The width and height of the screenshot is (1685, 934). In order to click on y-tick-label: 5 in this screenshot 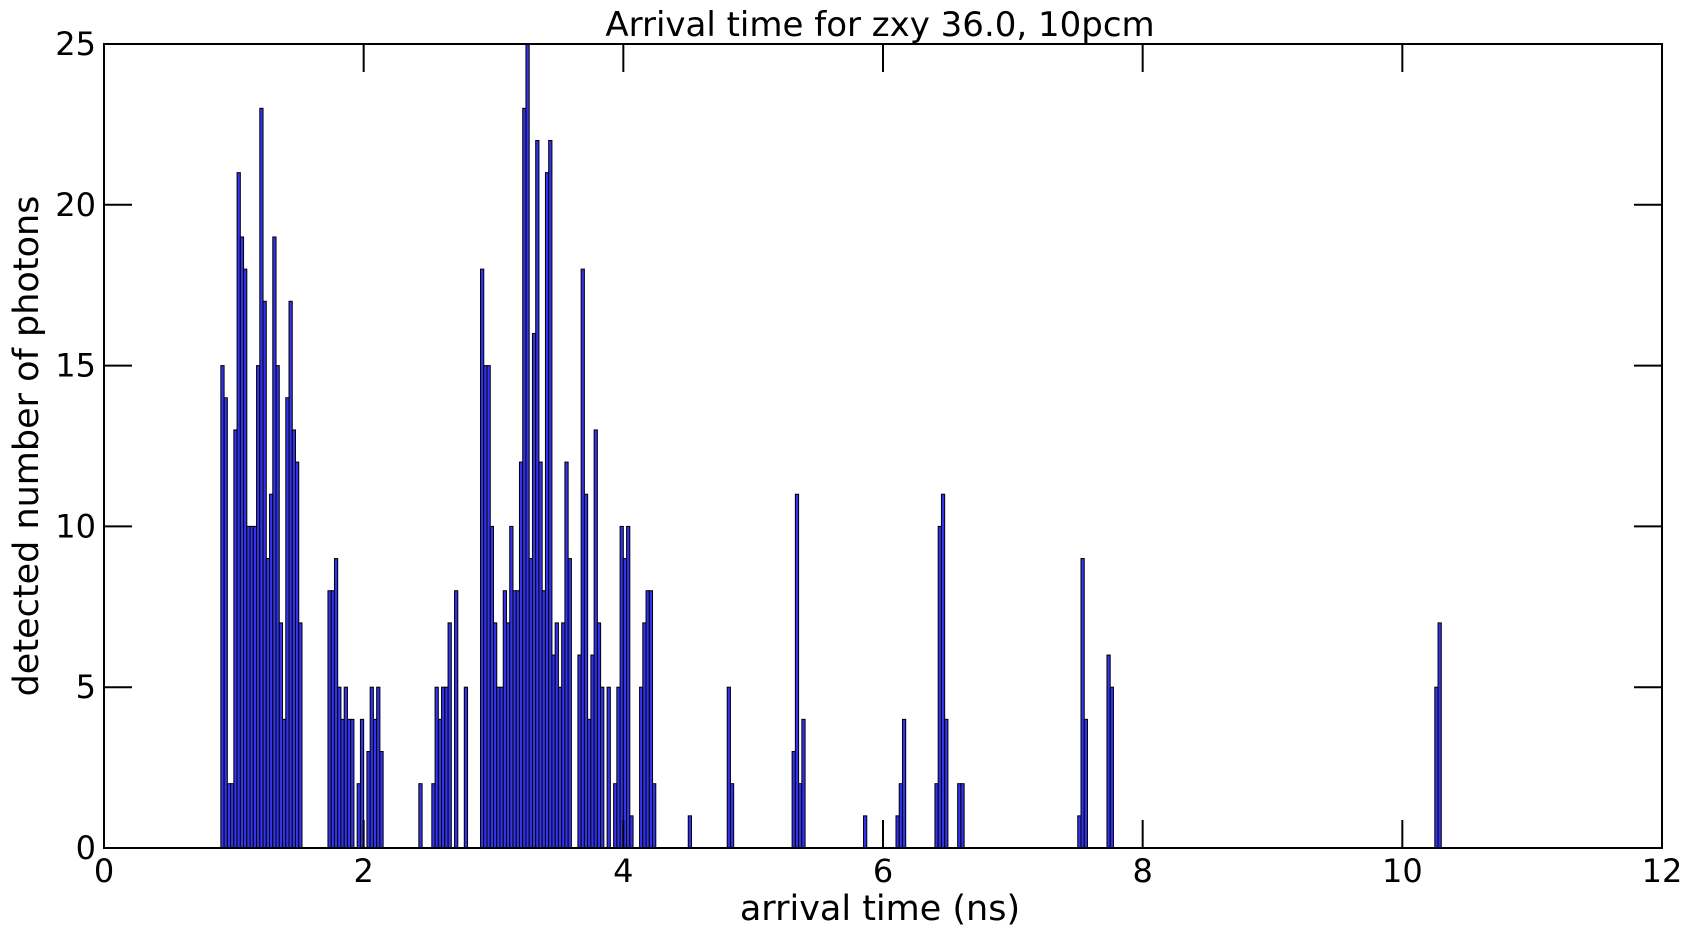, I will do `click(86, 687)`.